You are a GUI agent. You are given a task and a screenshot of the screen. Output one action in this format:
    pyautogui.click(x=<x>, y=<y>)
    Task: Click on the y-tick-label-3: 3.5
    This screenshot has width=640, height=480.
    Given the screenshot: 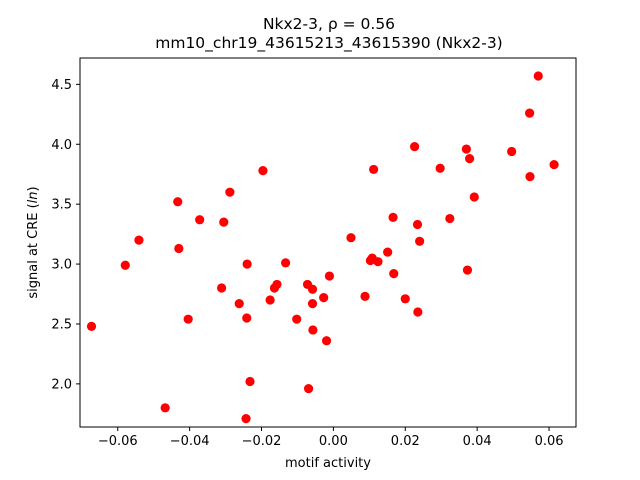 What is the action you would take?
    pyautogui.click(x=61, y=205)
    